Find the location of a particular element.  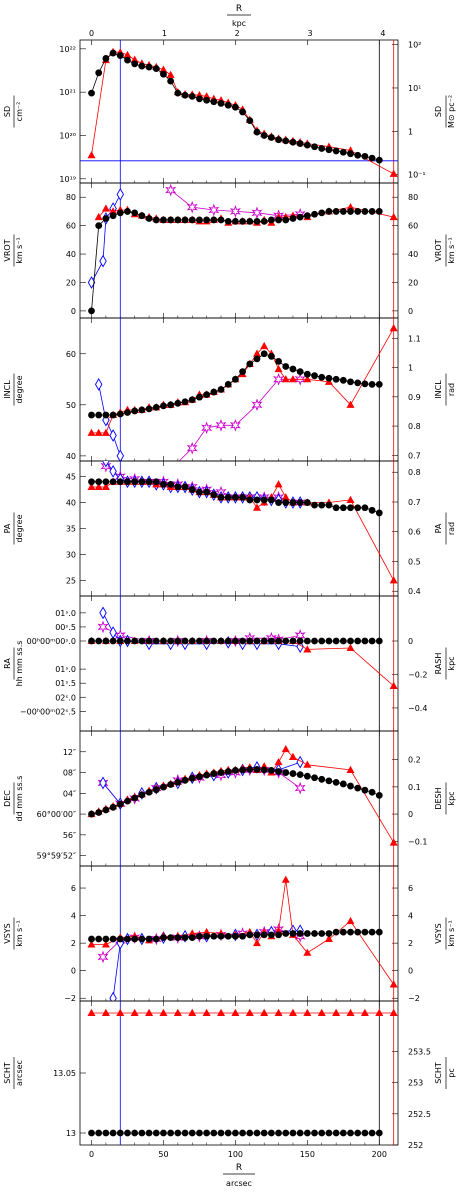

y-tick-label: 59°59′52″ is located at coordinates (56, 856).